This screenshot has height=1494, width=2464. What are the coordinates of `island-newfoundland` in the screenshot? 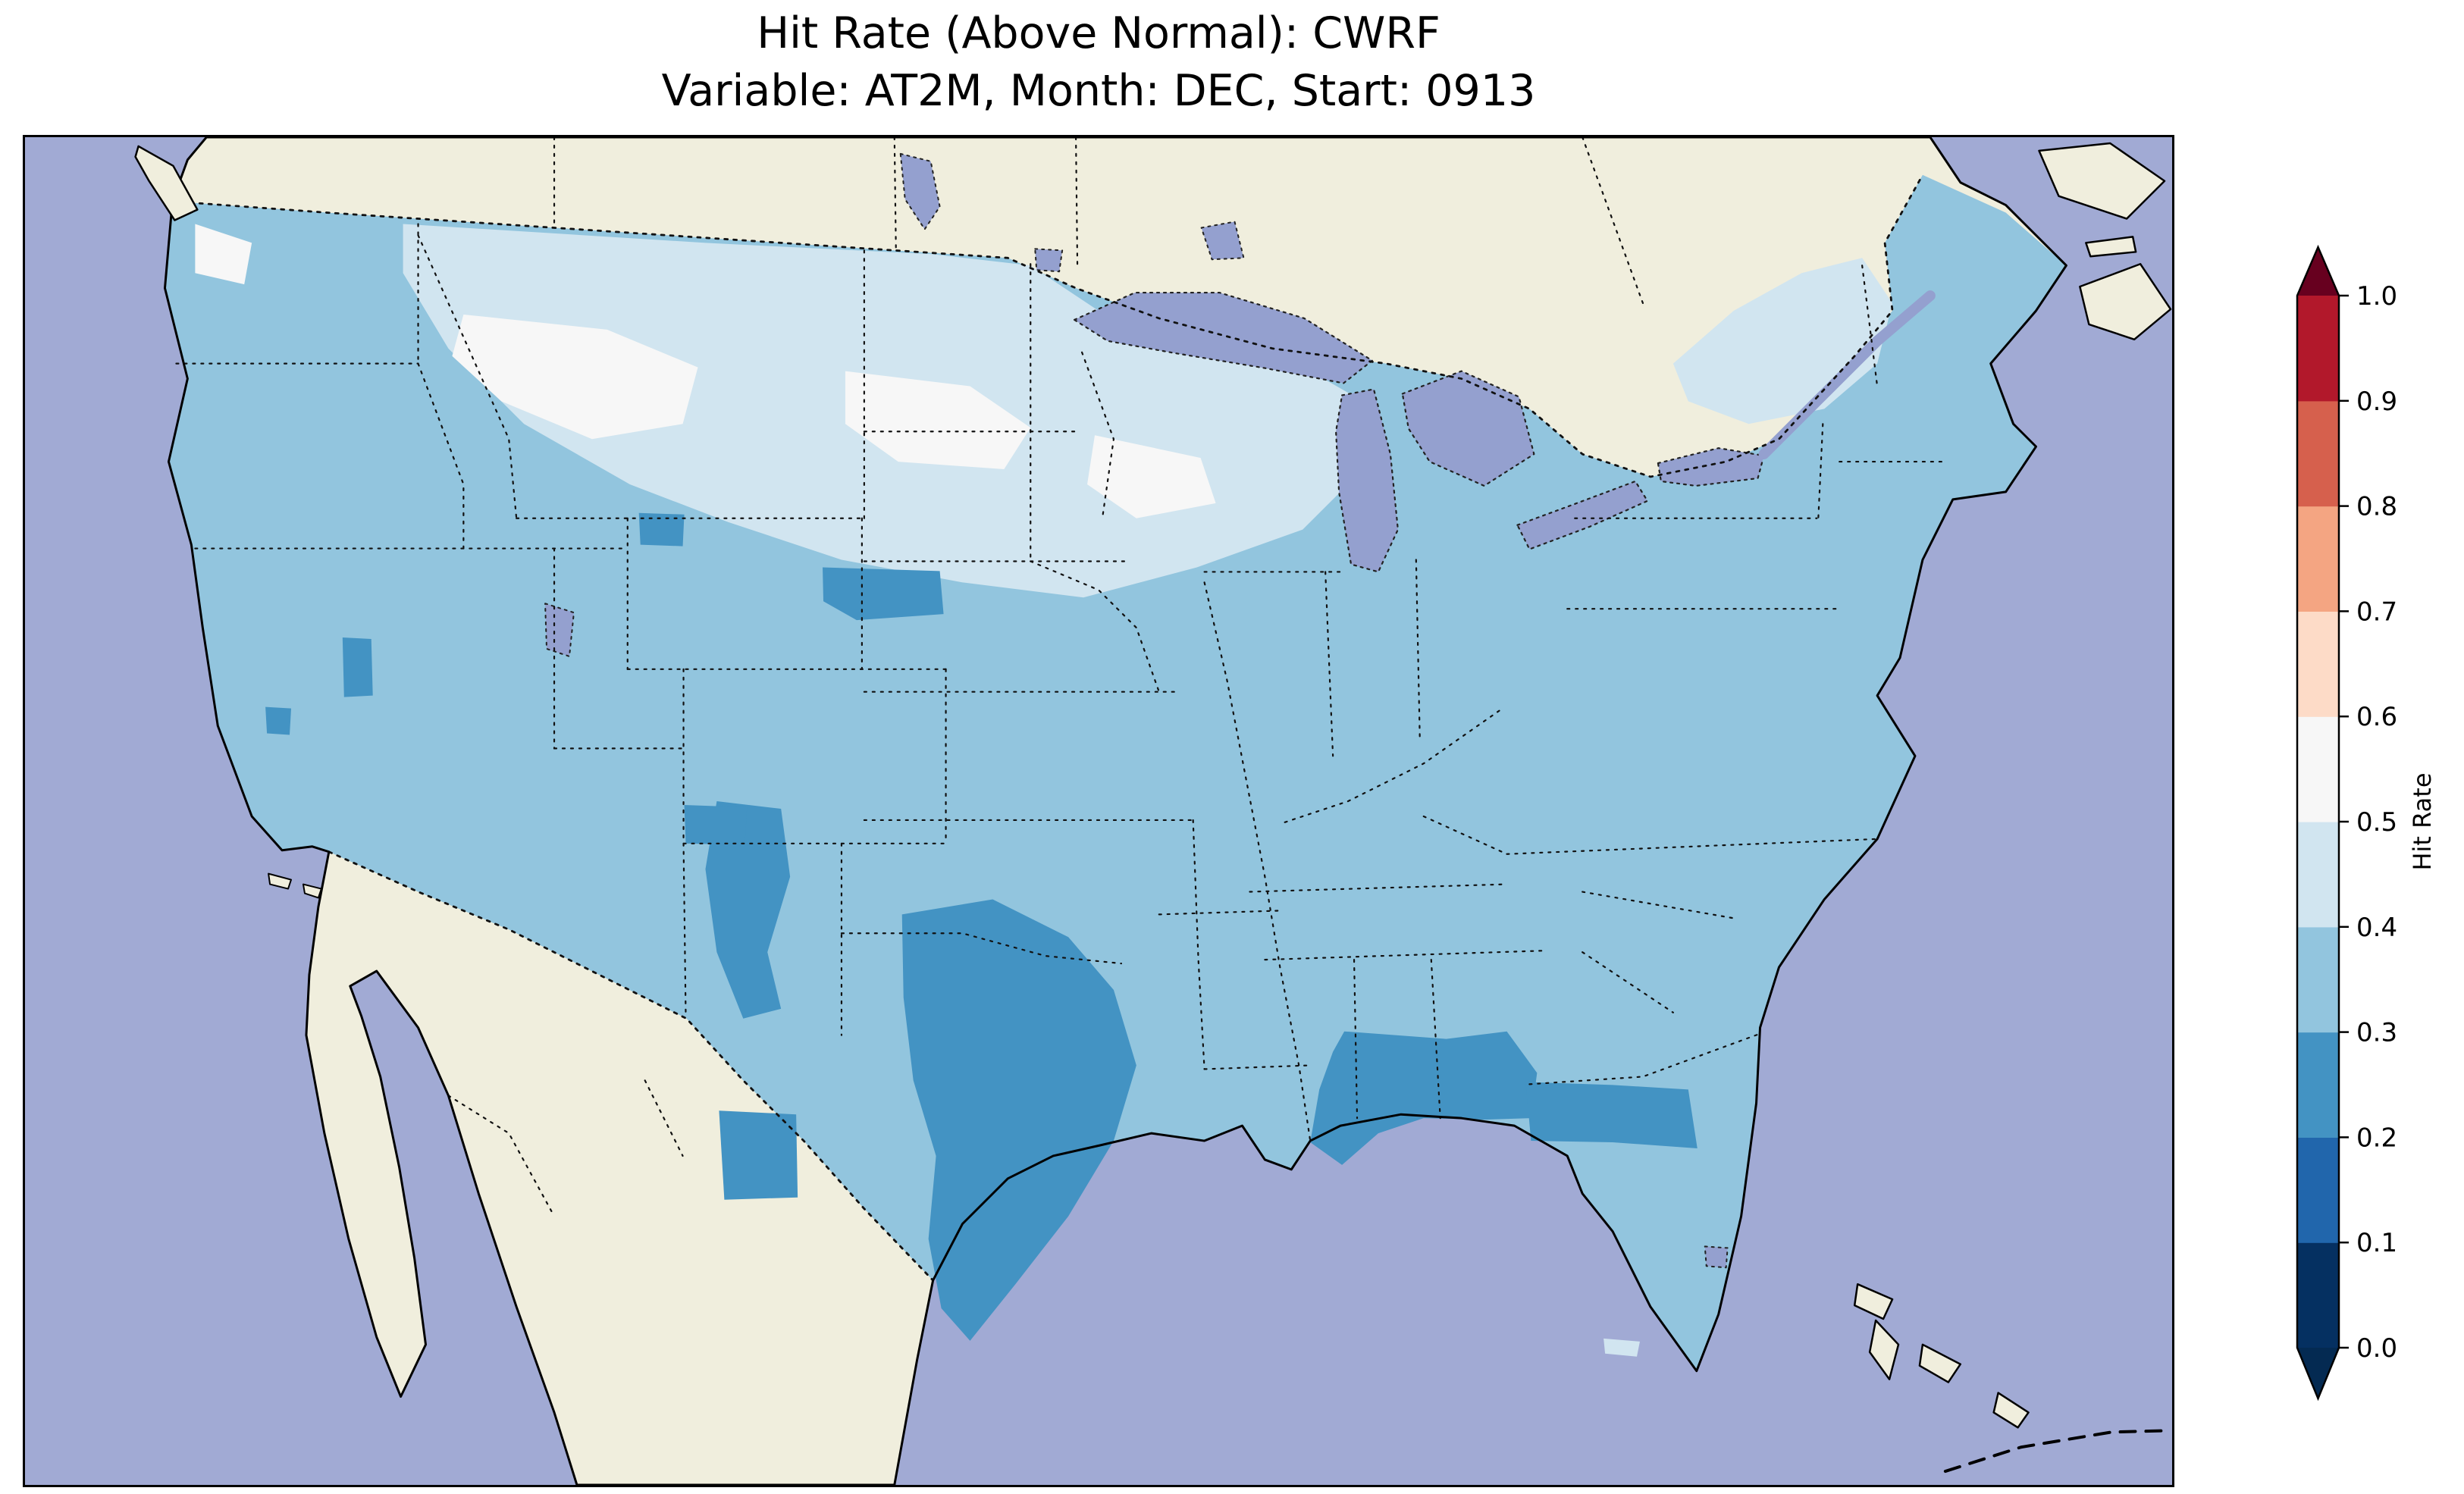 It's located at (2102, 181).